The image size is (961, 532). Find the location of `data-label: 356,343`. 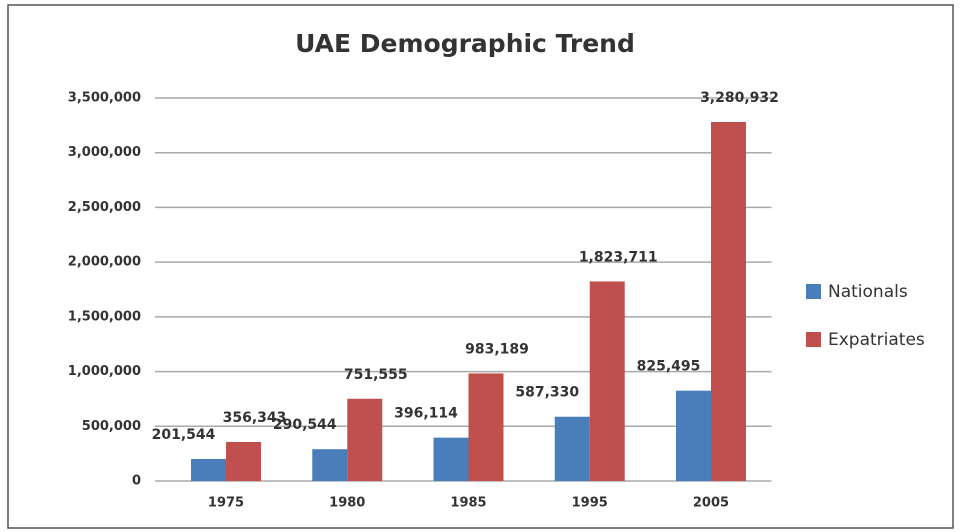

data-label: 356,343 is located at coordinates (255, 418).